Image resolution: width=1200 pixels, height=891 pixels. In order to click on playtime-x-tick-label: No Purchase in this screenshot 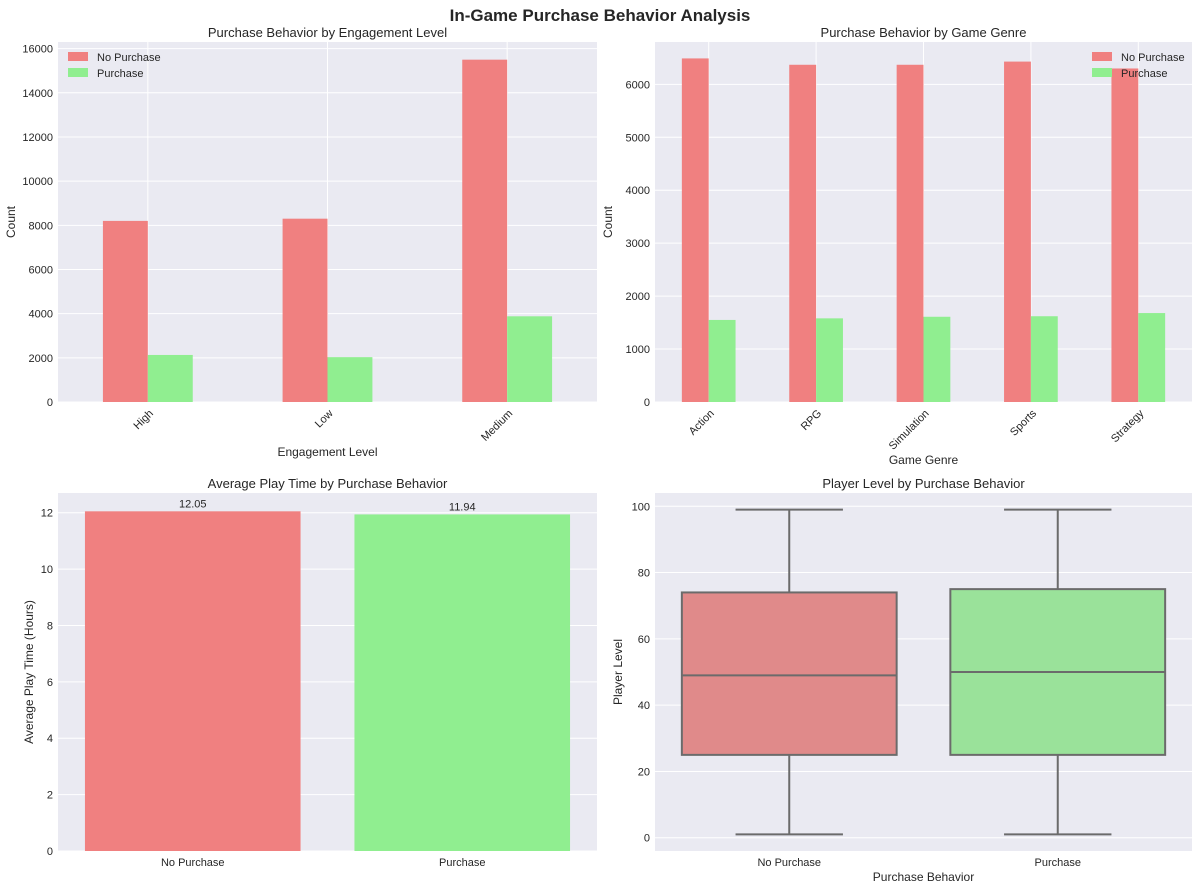, I will do `click(193, 863)`.